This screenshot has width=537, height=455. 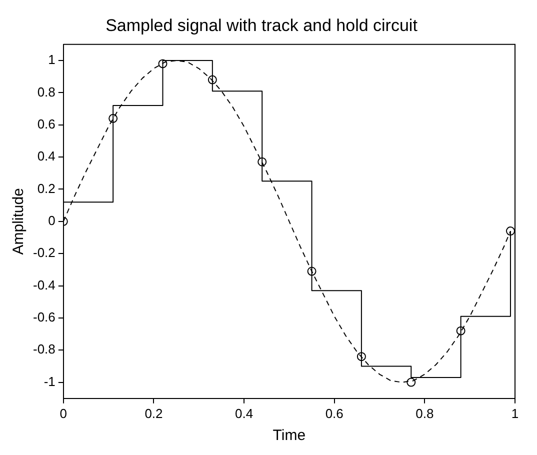 I want to click on x-tick-label: 0.2, so click(x=153, y=413).